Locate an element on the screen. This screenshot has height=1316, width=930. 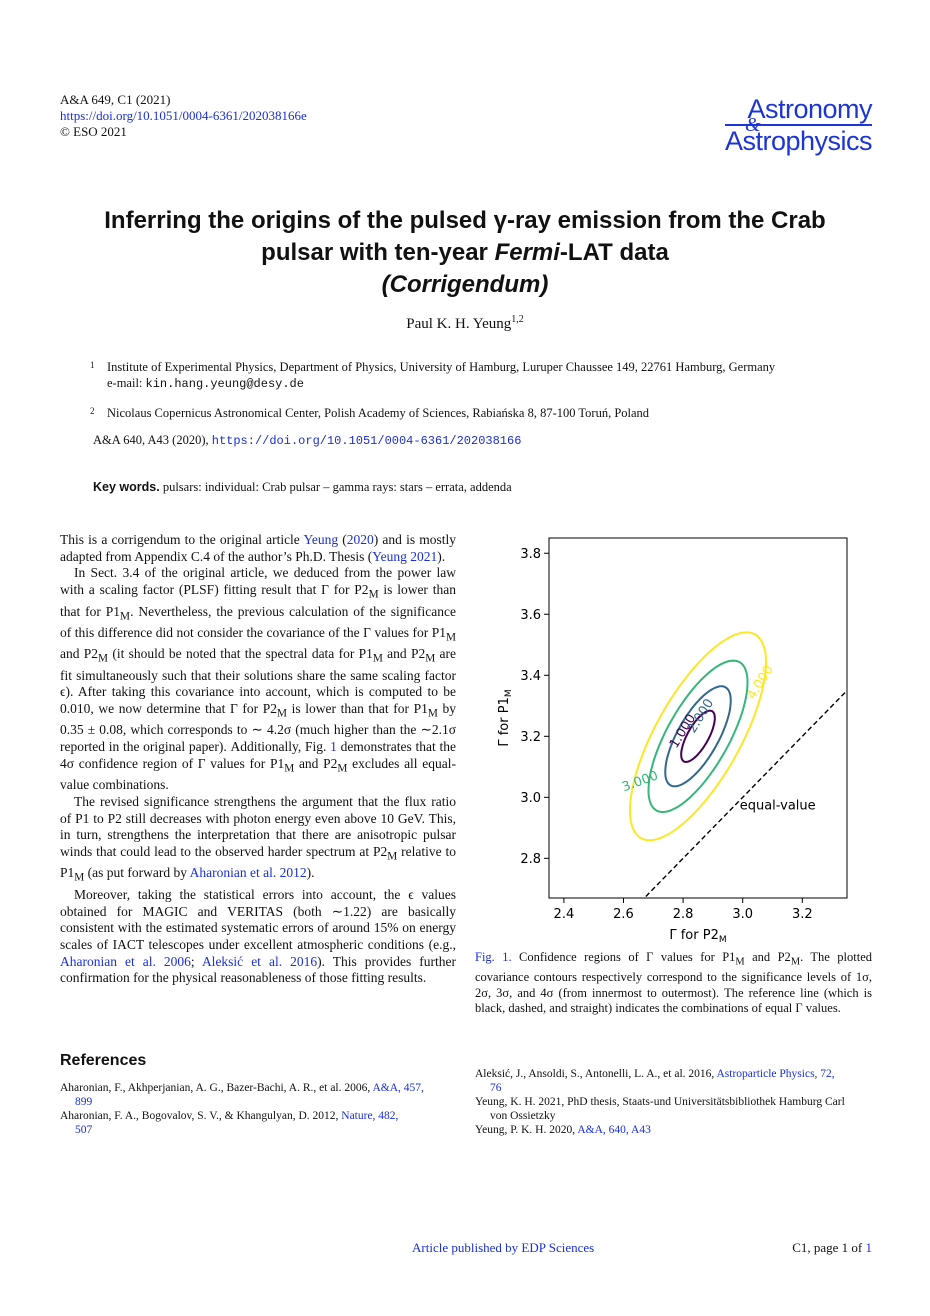
copyright: © ESO 2021 is located at coordinates (93, 131).